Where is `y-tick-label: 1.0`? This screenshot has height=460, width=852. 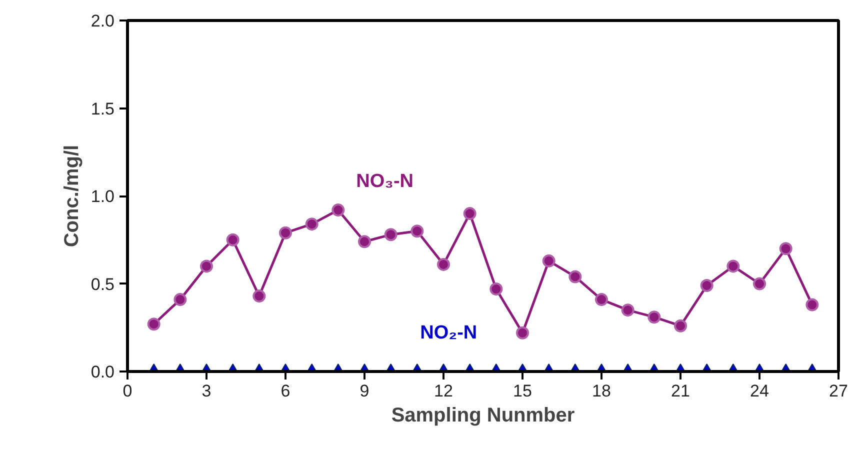
y-tick-label: 1.0 is located at coordinates (102, 196).